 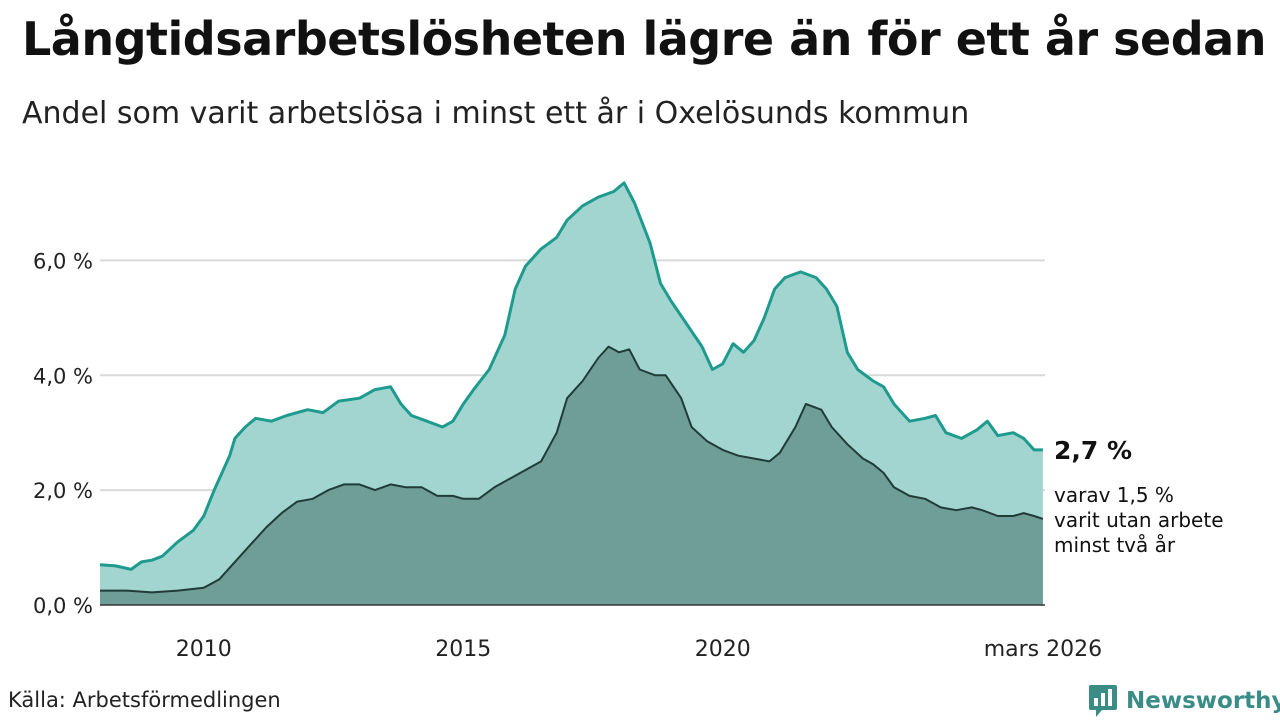 What do you see at coordinates (1043, 649) in the screenshot?
I see `x-tick-label: mars 2026` at bounding box center [1043, 649].